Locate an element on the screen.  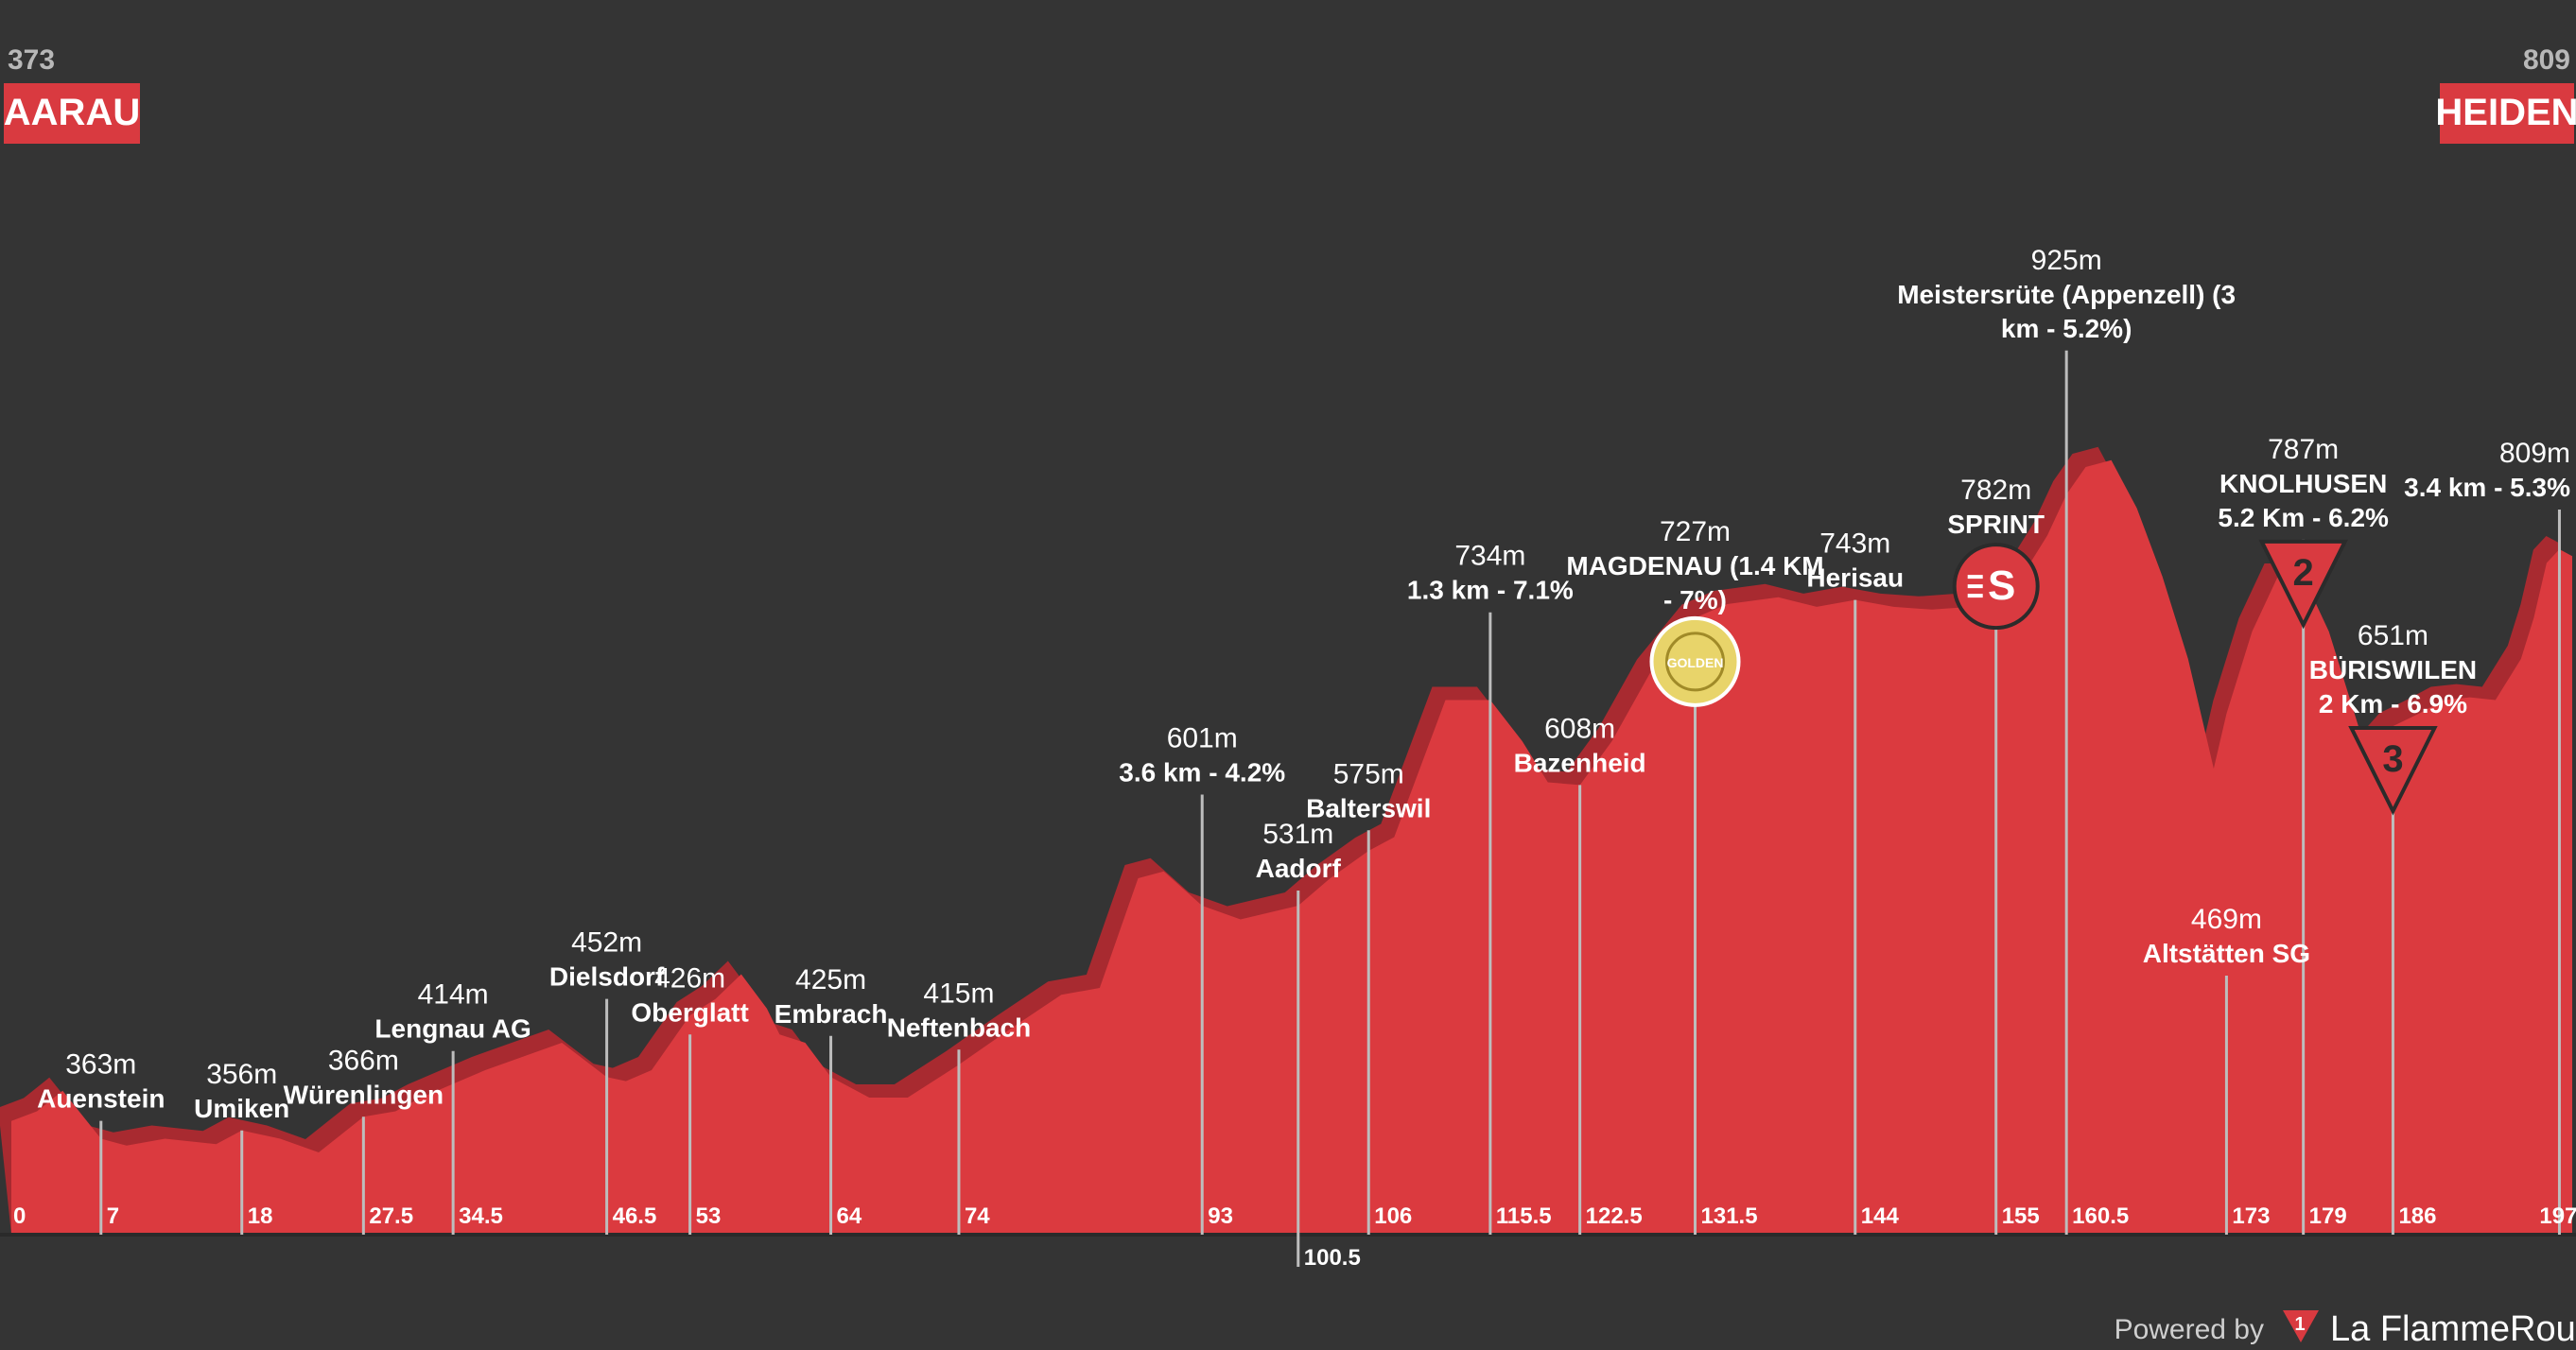
waypoint-elevation: 415m is located at coordinates (958, 993).